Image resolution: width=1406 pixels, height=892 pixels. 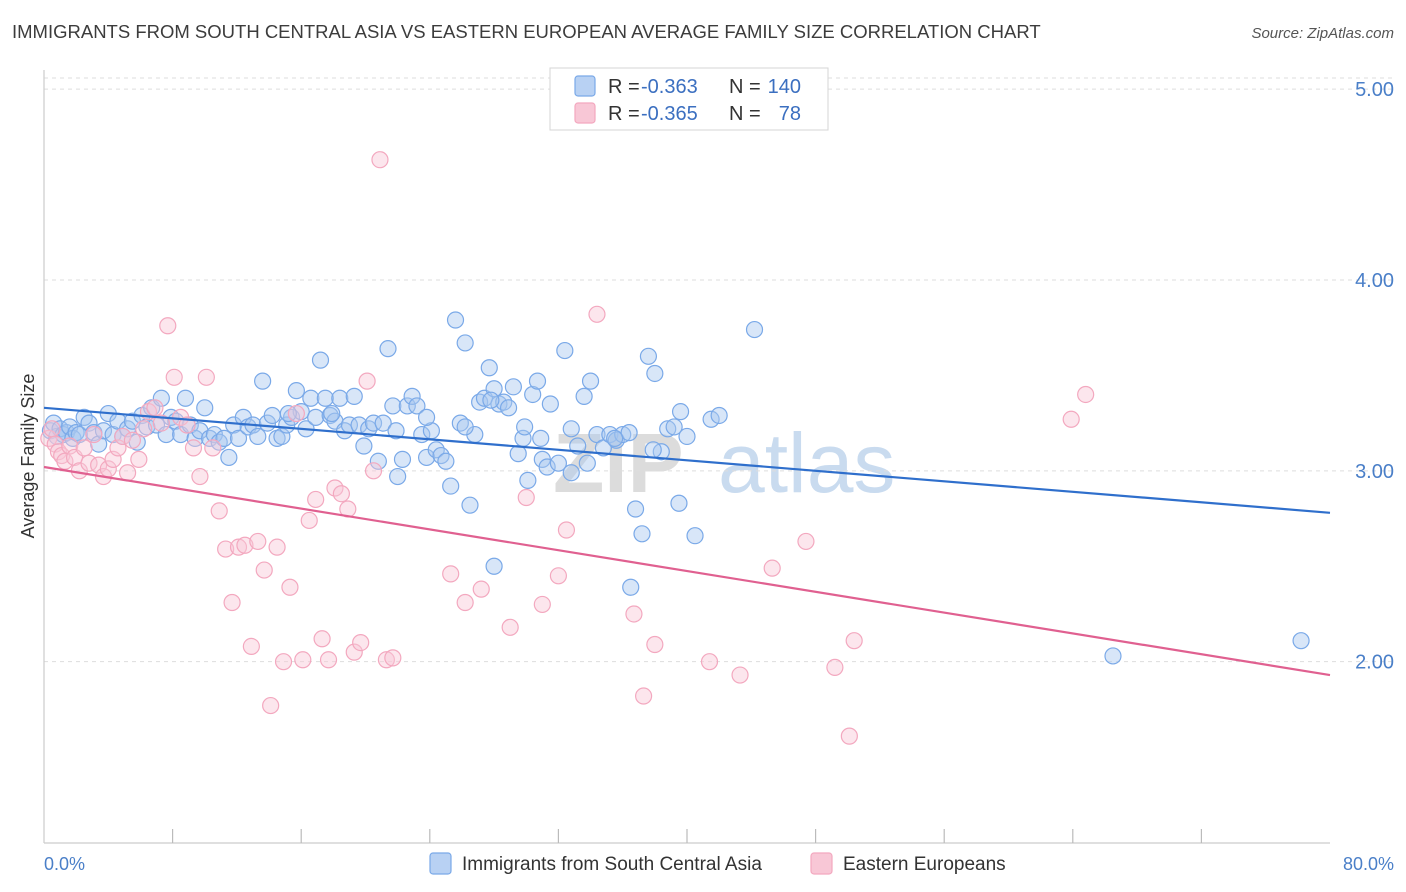 I want to click on legend-n-label-0: N =, so click(x=745, y=87).